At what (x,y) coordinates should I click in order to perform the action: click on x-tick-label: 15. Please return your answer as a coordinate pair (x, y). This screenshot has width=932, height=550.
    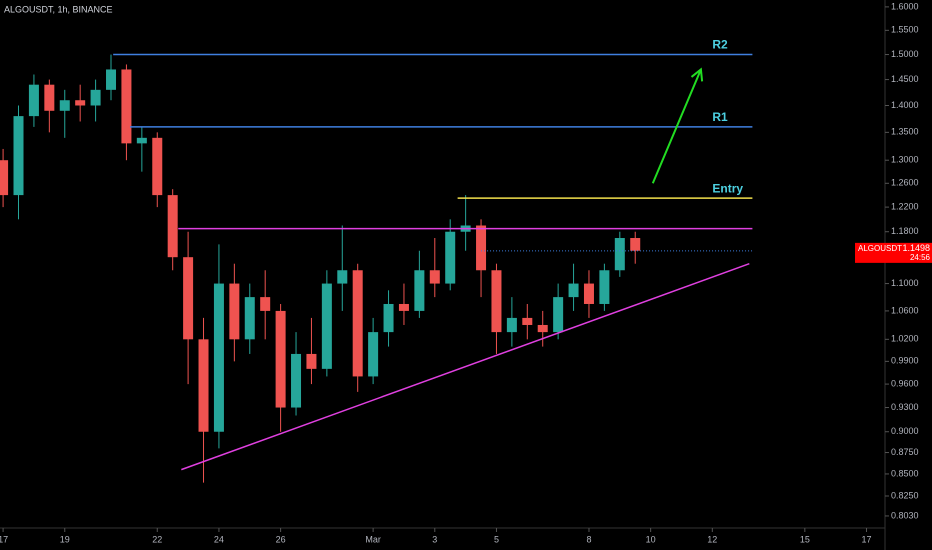
    Looking at the image, I should click on (805, 539).